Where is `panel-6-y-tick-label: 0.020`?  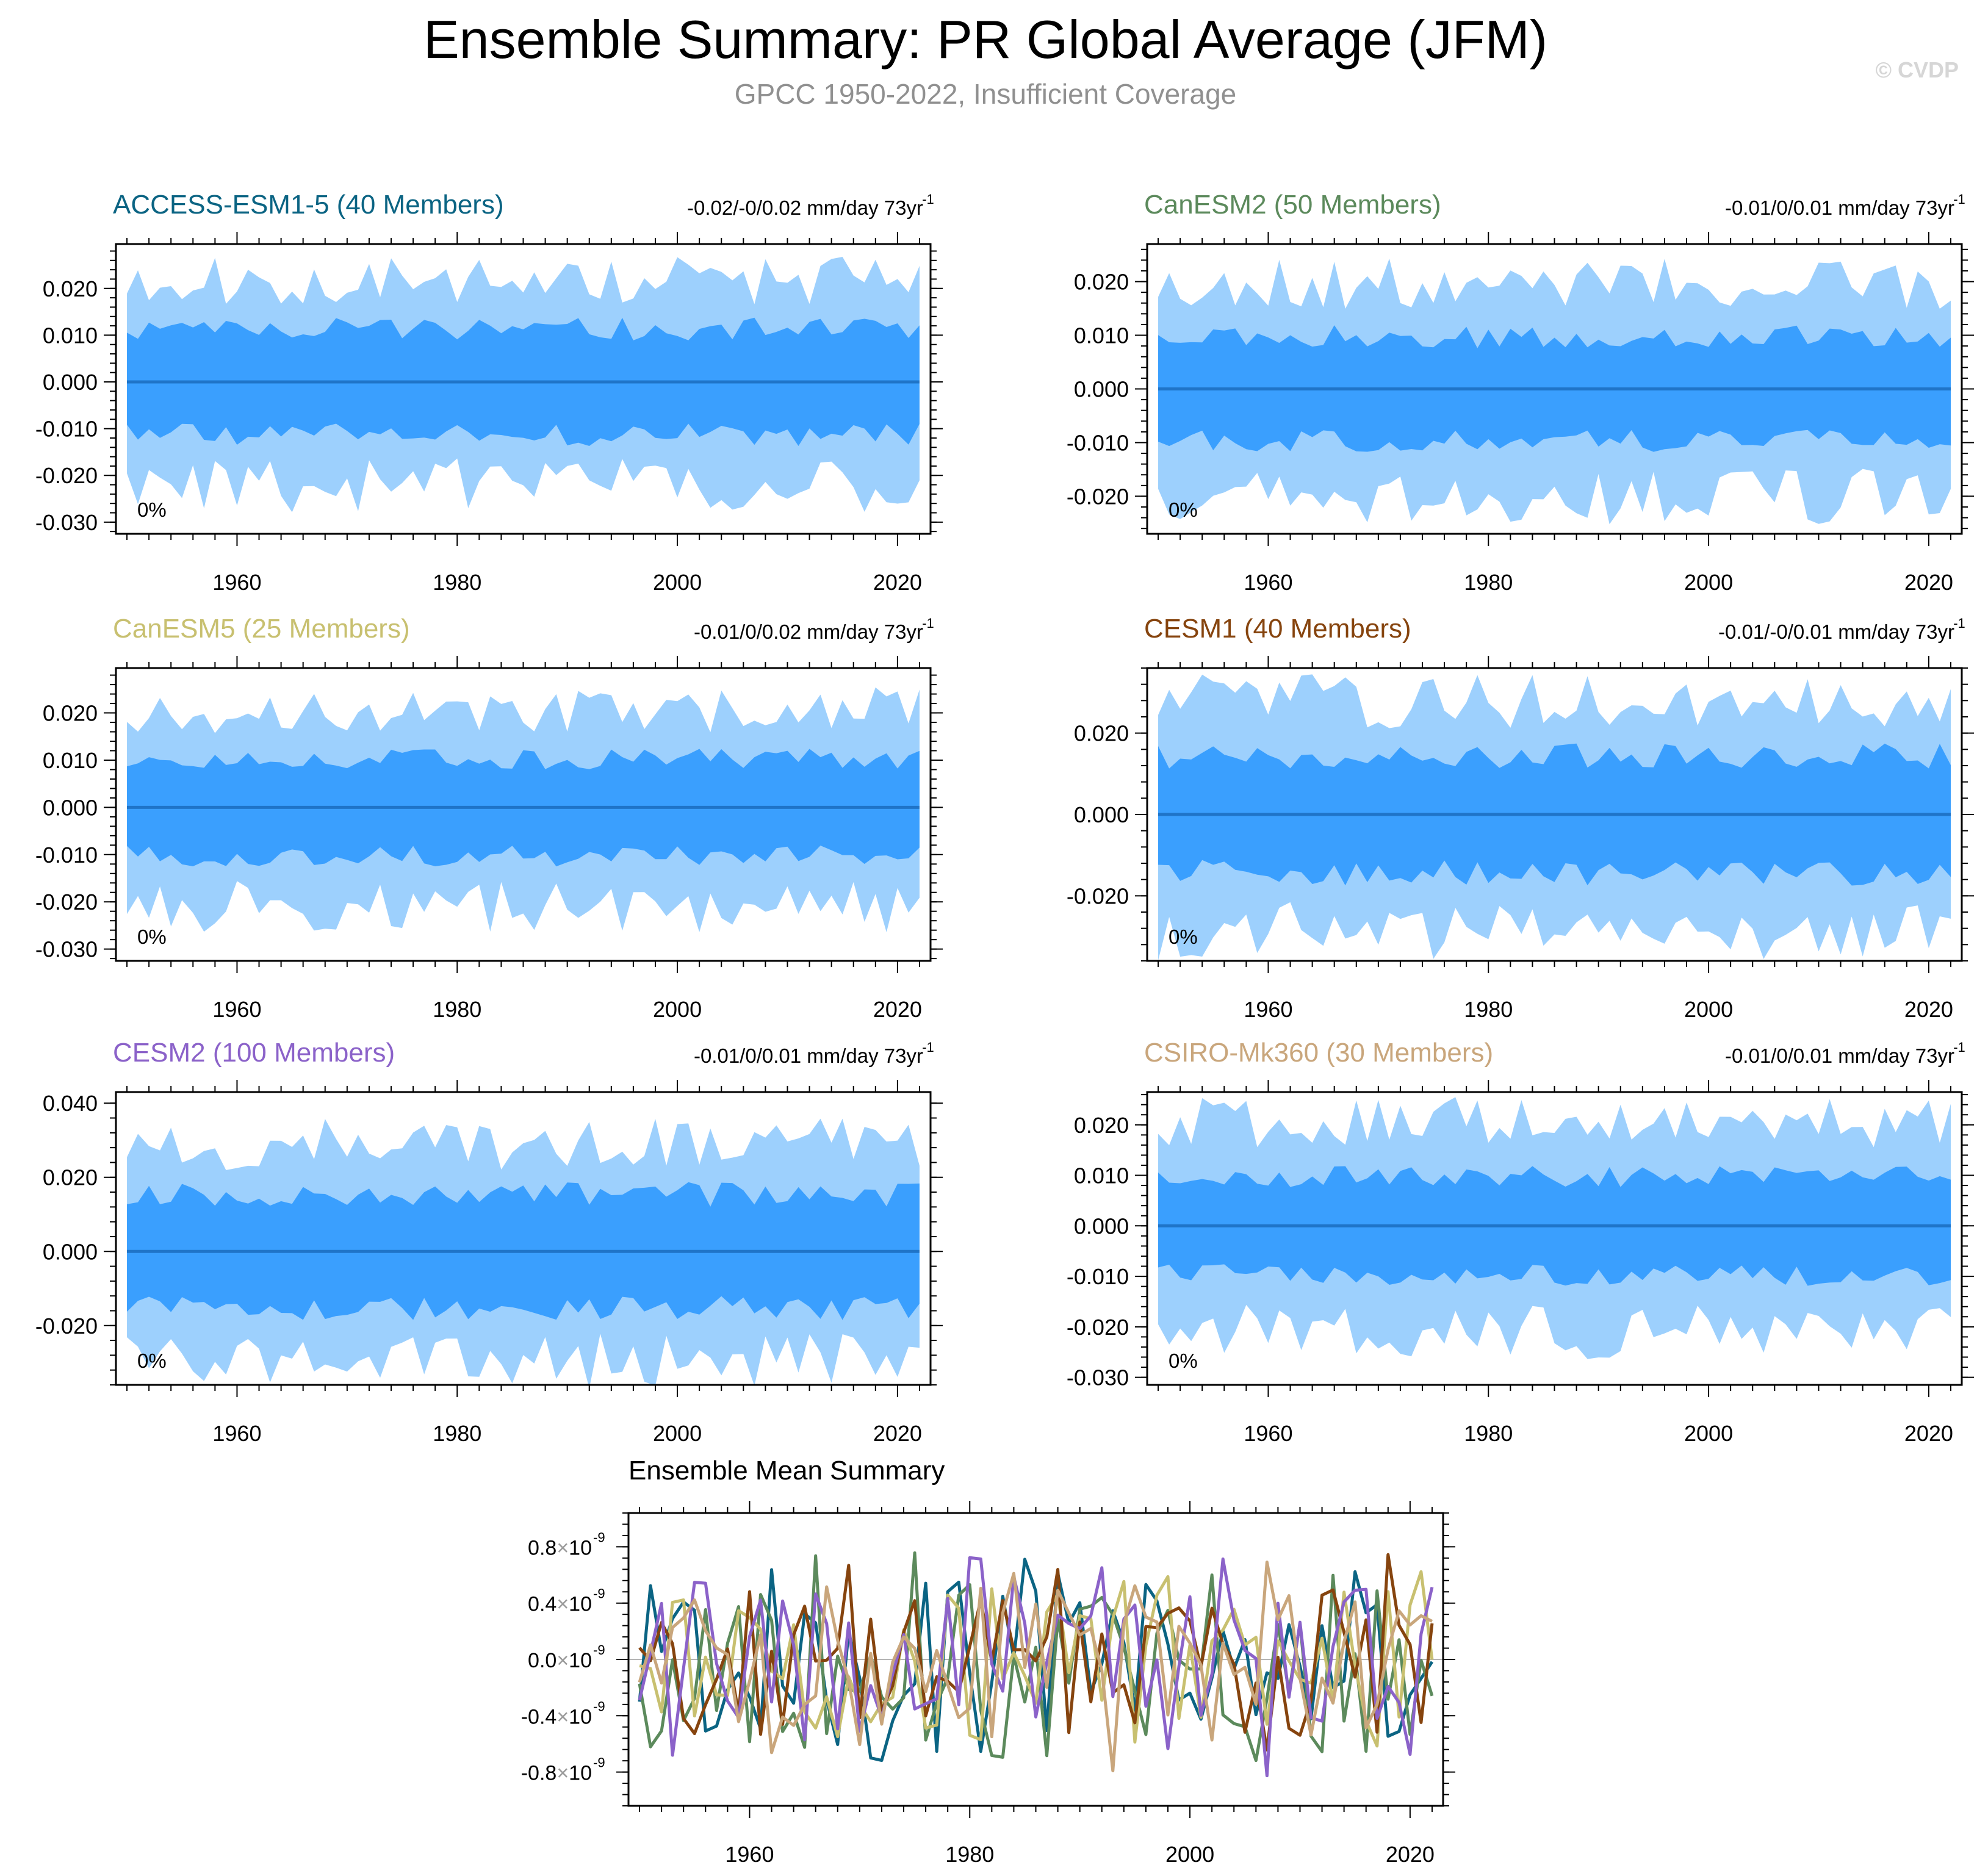
panel-6-y-tick-label: 0.020 is located at coordinates (1101, 1126).